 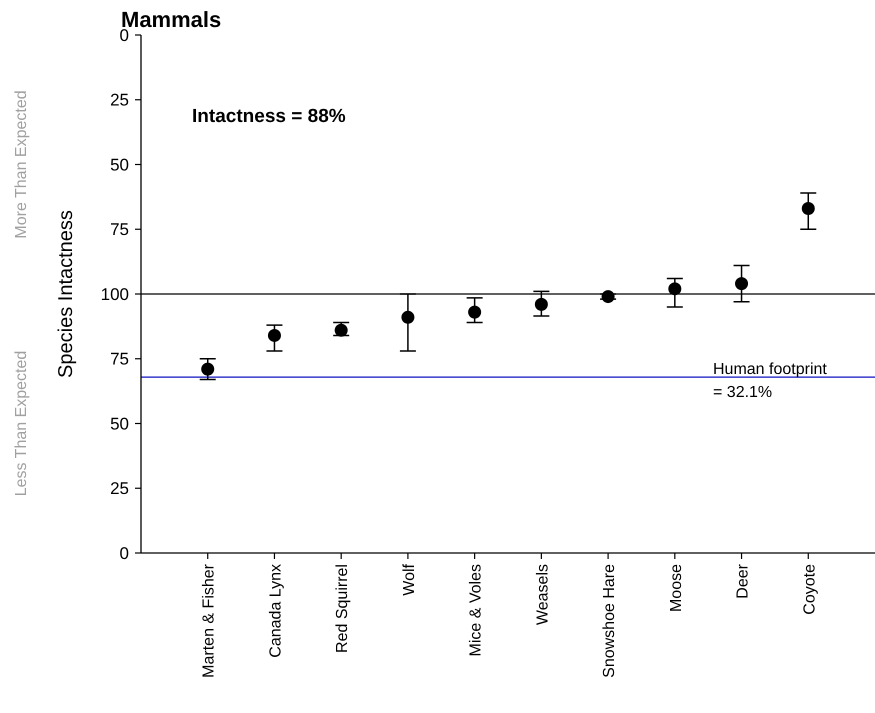 What do you see at coordinates (114, 294) in the screenshot?
I see `y-tick-label: 100` at bounding box center [114, 294].